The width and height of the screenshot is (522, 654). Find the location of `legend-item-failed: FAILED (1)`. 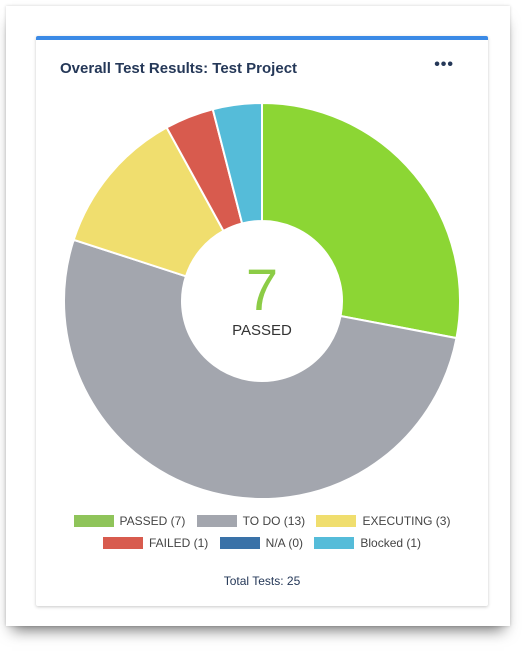

legend-item-failed: FAILED (1) is located at coordinates (155, 543).